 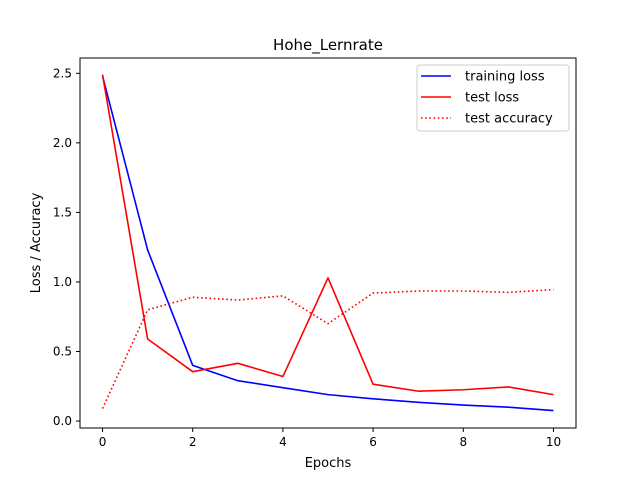 I want to click on legend-box, so click(x=493, y=98).